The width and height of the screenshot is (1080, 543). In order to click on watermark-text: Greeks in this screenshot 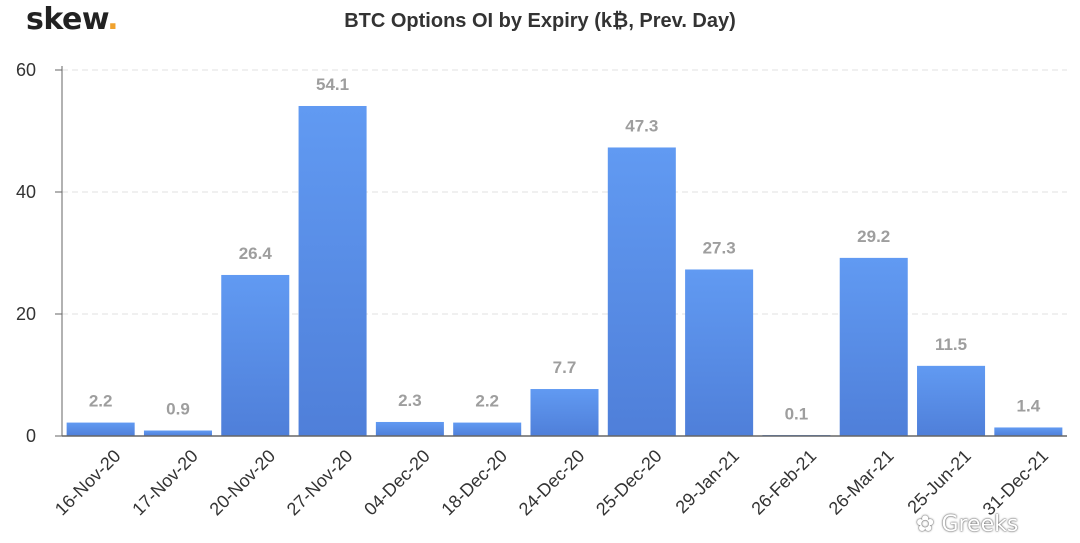, I will do `click(980, 524)`.